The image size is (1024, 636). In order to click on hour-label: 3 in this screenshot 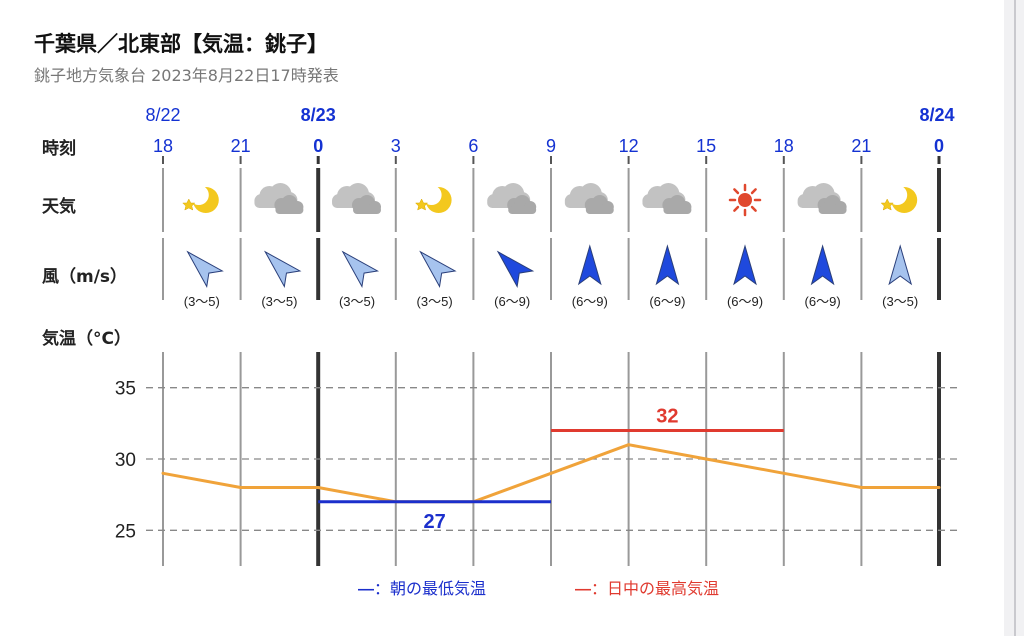, I will do `click(396, 146)`.